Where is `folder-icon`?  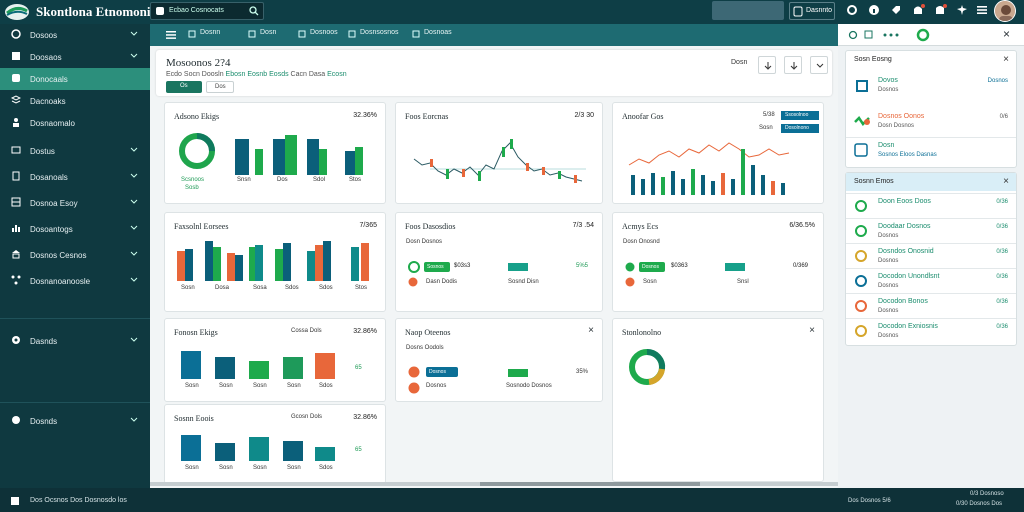 folder-icon is located at coordinates (160, 11).